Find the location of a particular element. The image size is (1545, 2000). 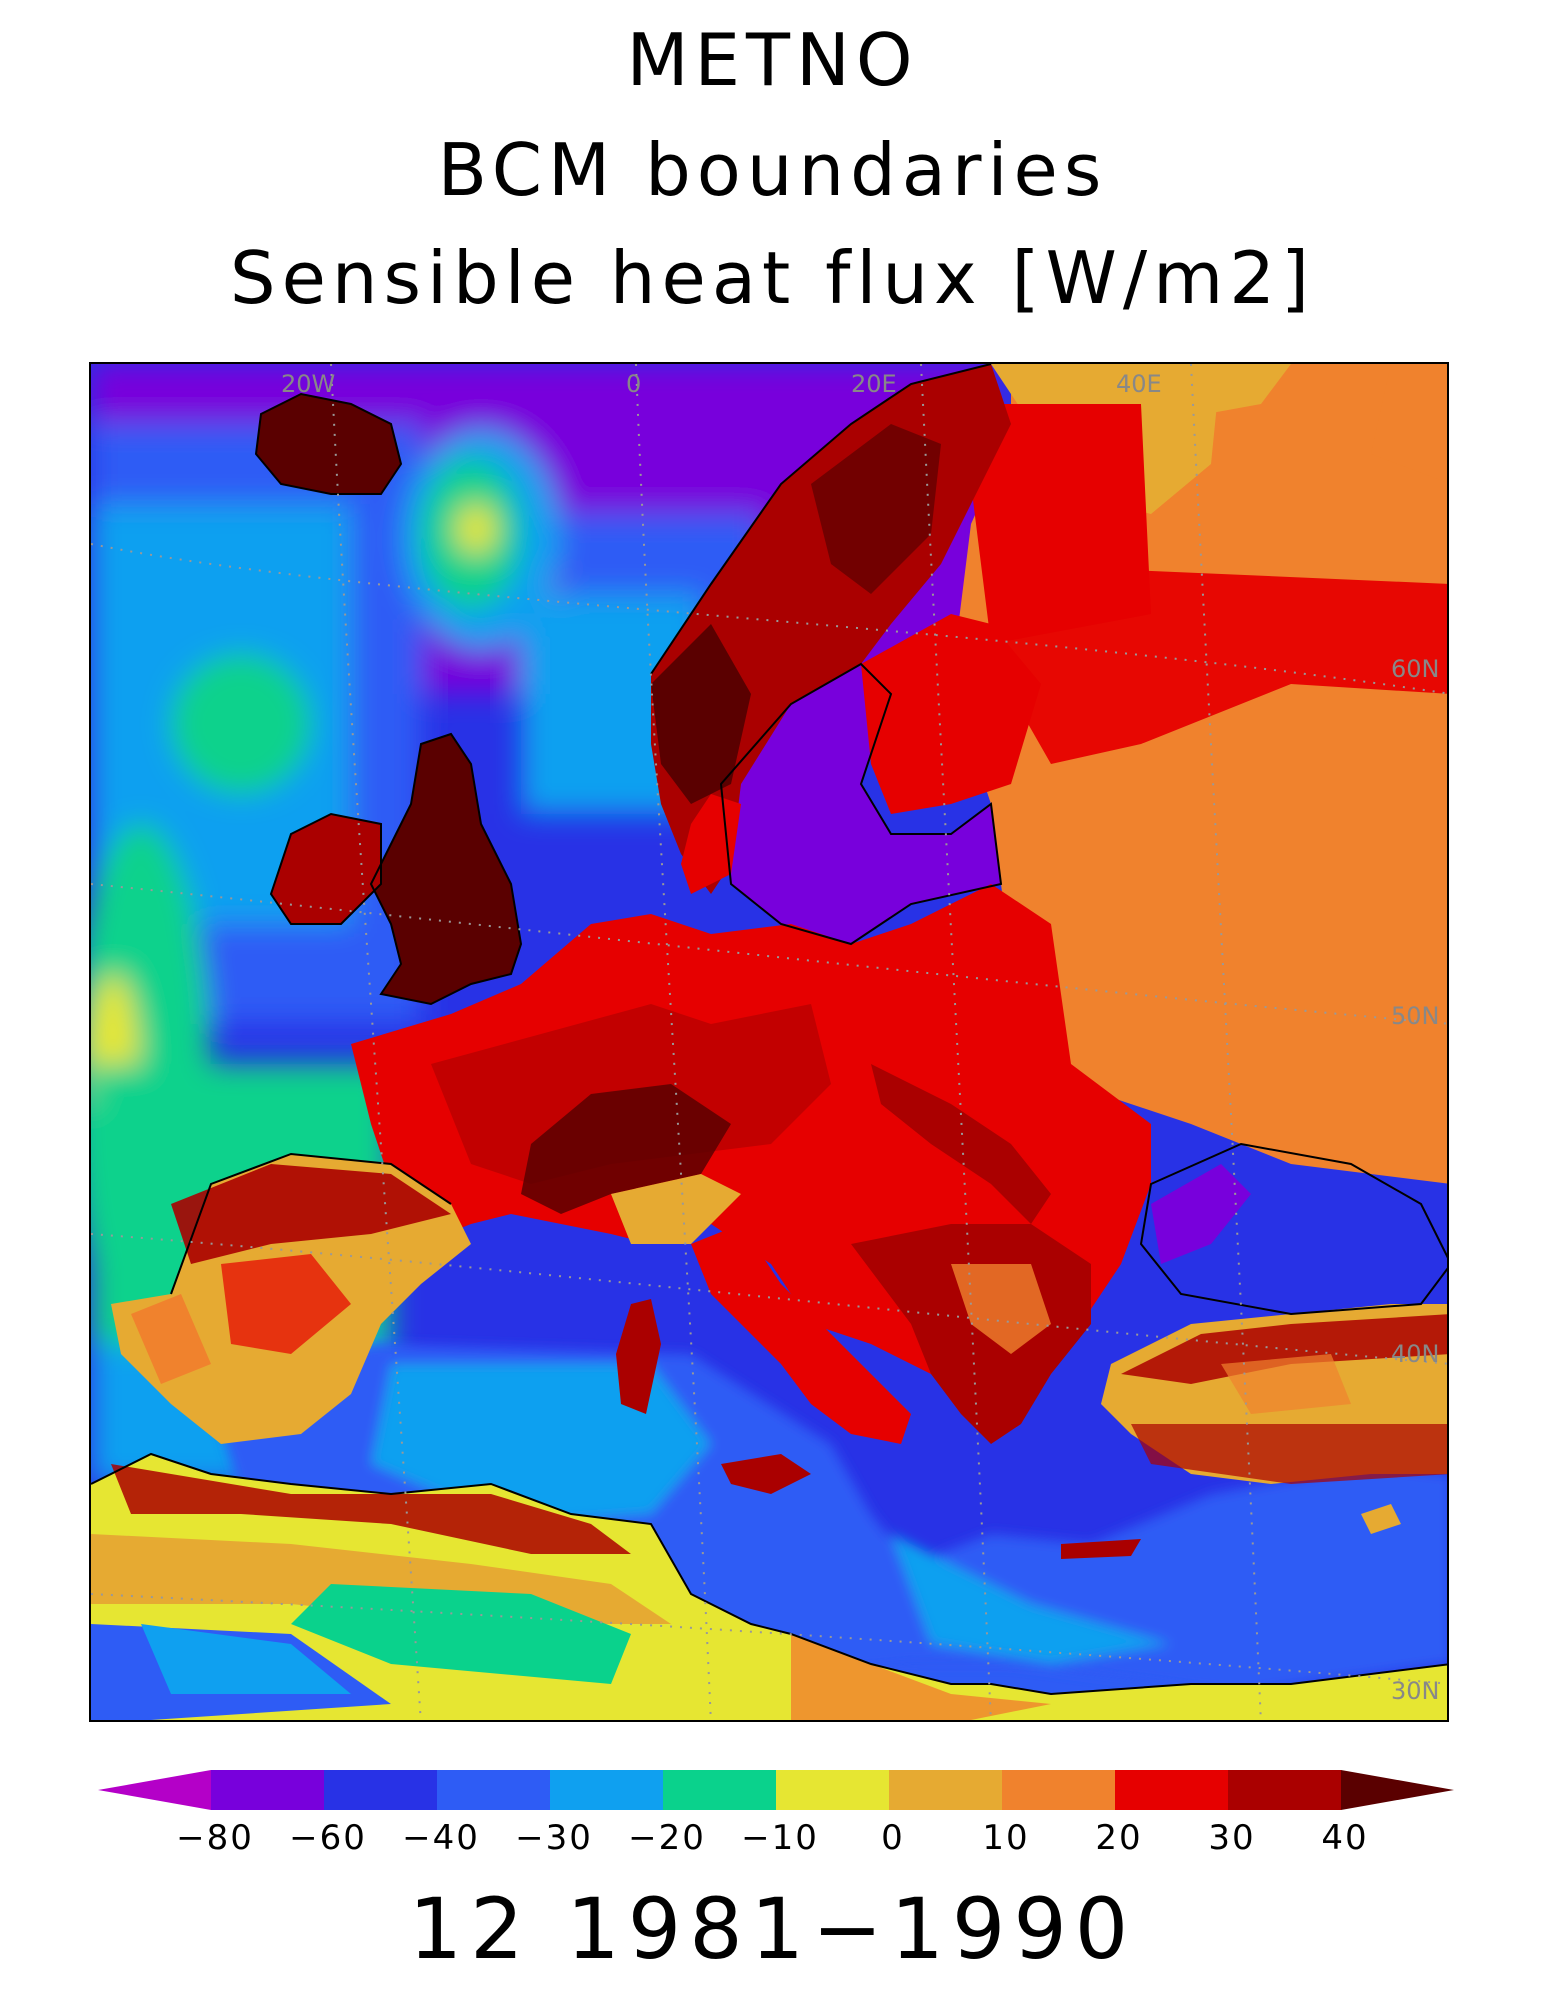

title-line-1: METNO is located at coordinates (772, 60).